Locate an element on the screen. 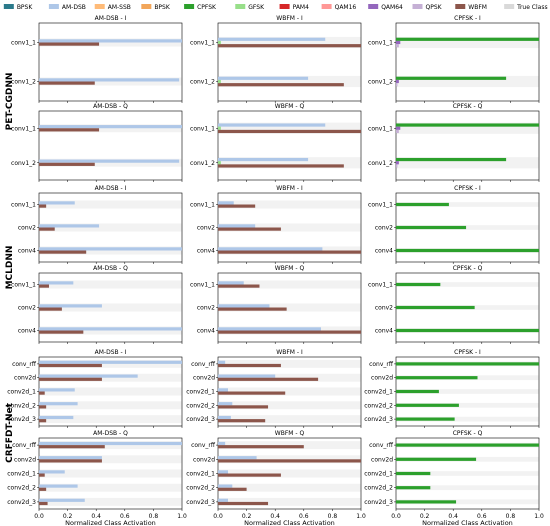 This screenshot has height=526, width=550. x-tick-label: 0.6 is located at coordinates (304, 516).